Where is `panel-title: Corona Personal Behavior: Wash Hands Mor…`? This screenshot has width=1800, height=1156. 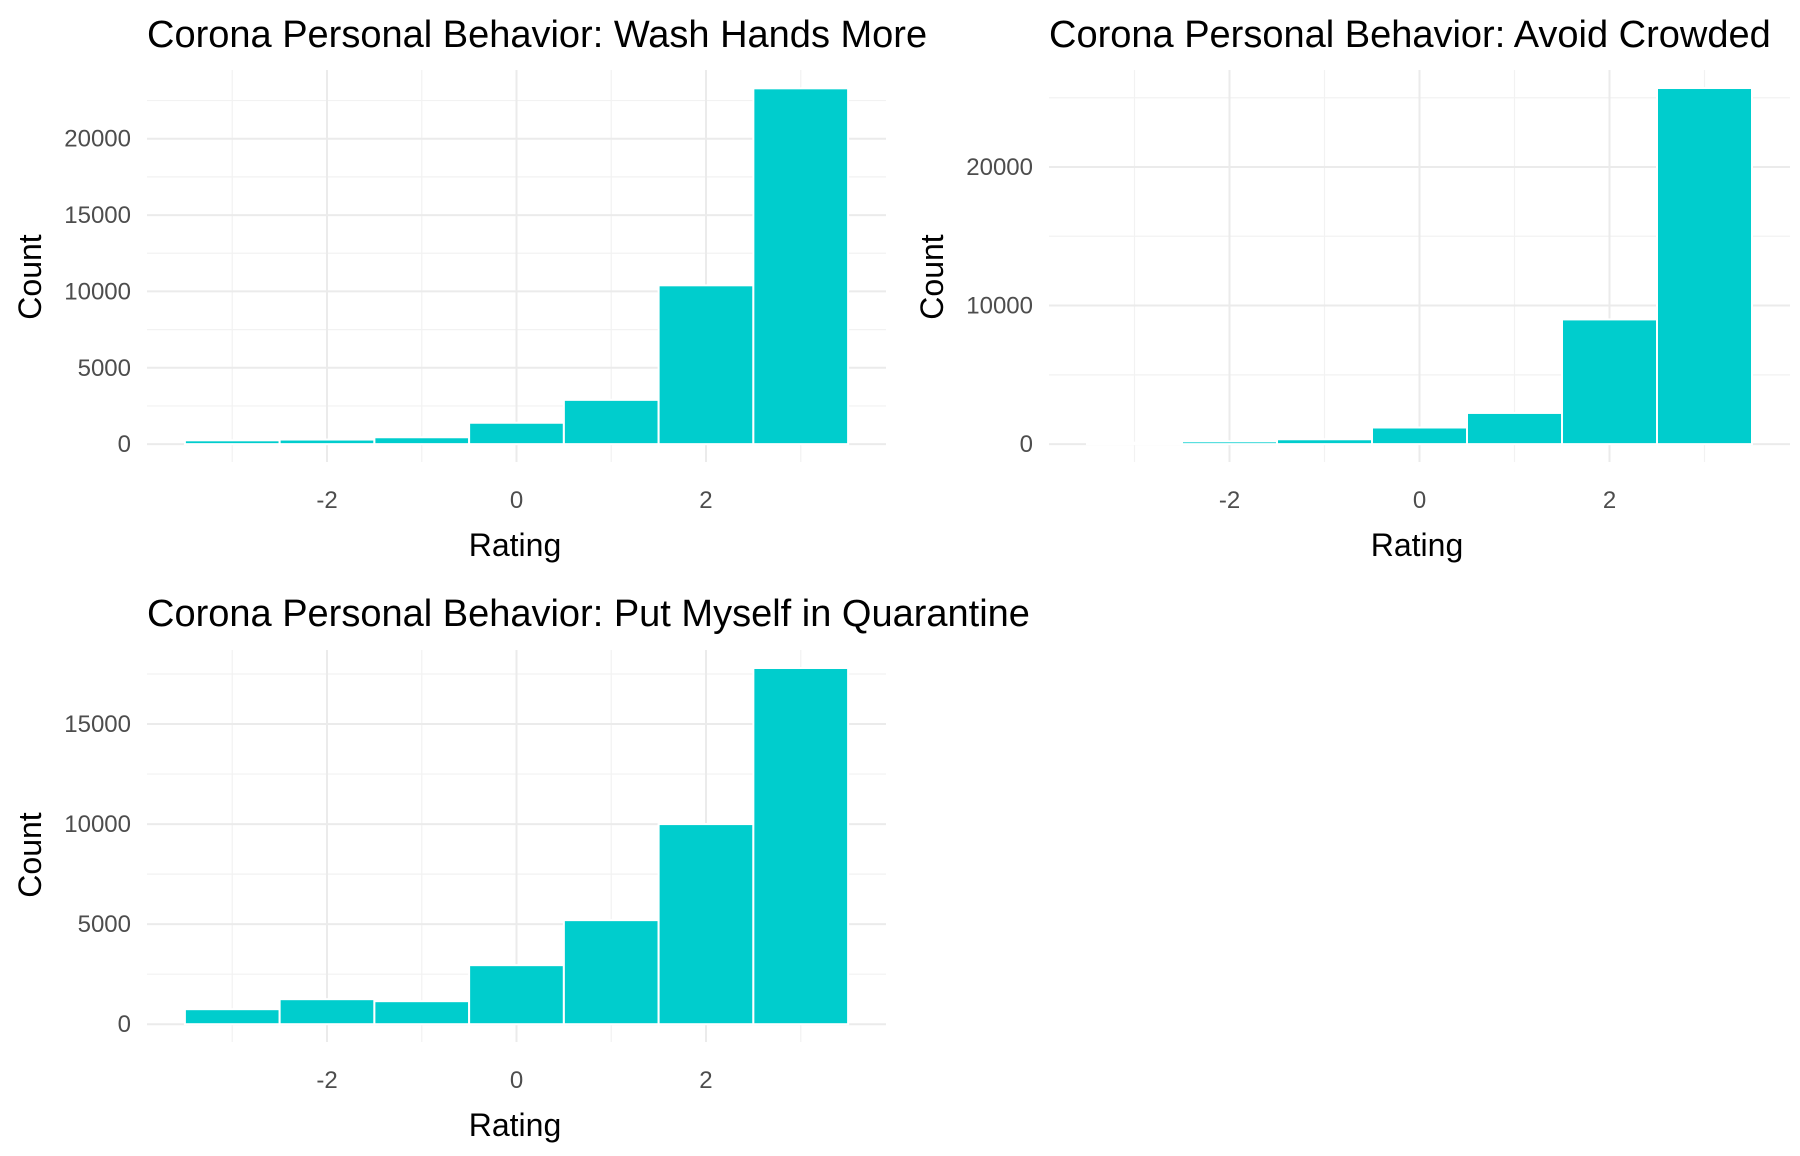 panel-title: Corona Personal Behavior: Wash Hands Mor… is located at coordinates (537, 35).